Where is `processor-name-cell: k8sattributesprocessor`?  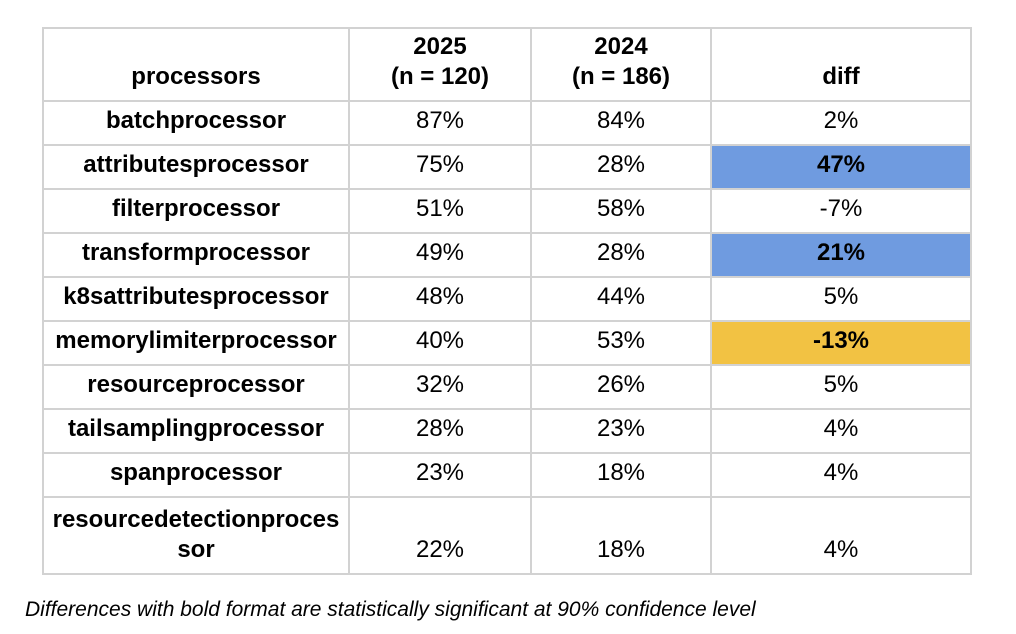 processor-name-cell: k8sattributesprocessor is located at coordinates (196, 299).